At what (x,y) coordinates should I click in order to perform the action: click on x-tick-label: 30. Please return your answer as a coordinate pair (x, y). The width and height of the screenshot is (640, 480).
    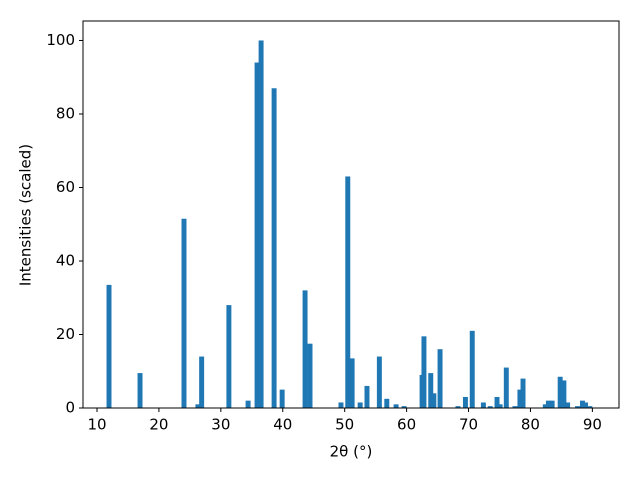
    Looking at the image, I should click on (220, 425).